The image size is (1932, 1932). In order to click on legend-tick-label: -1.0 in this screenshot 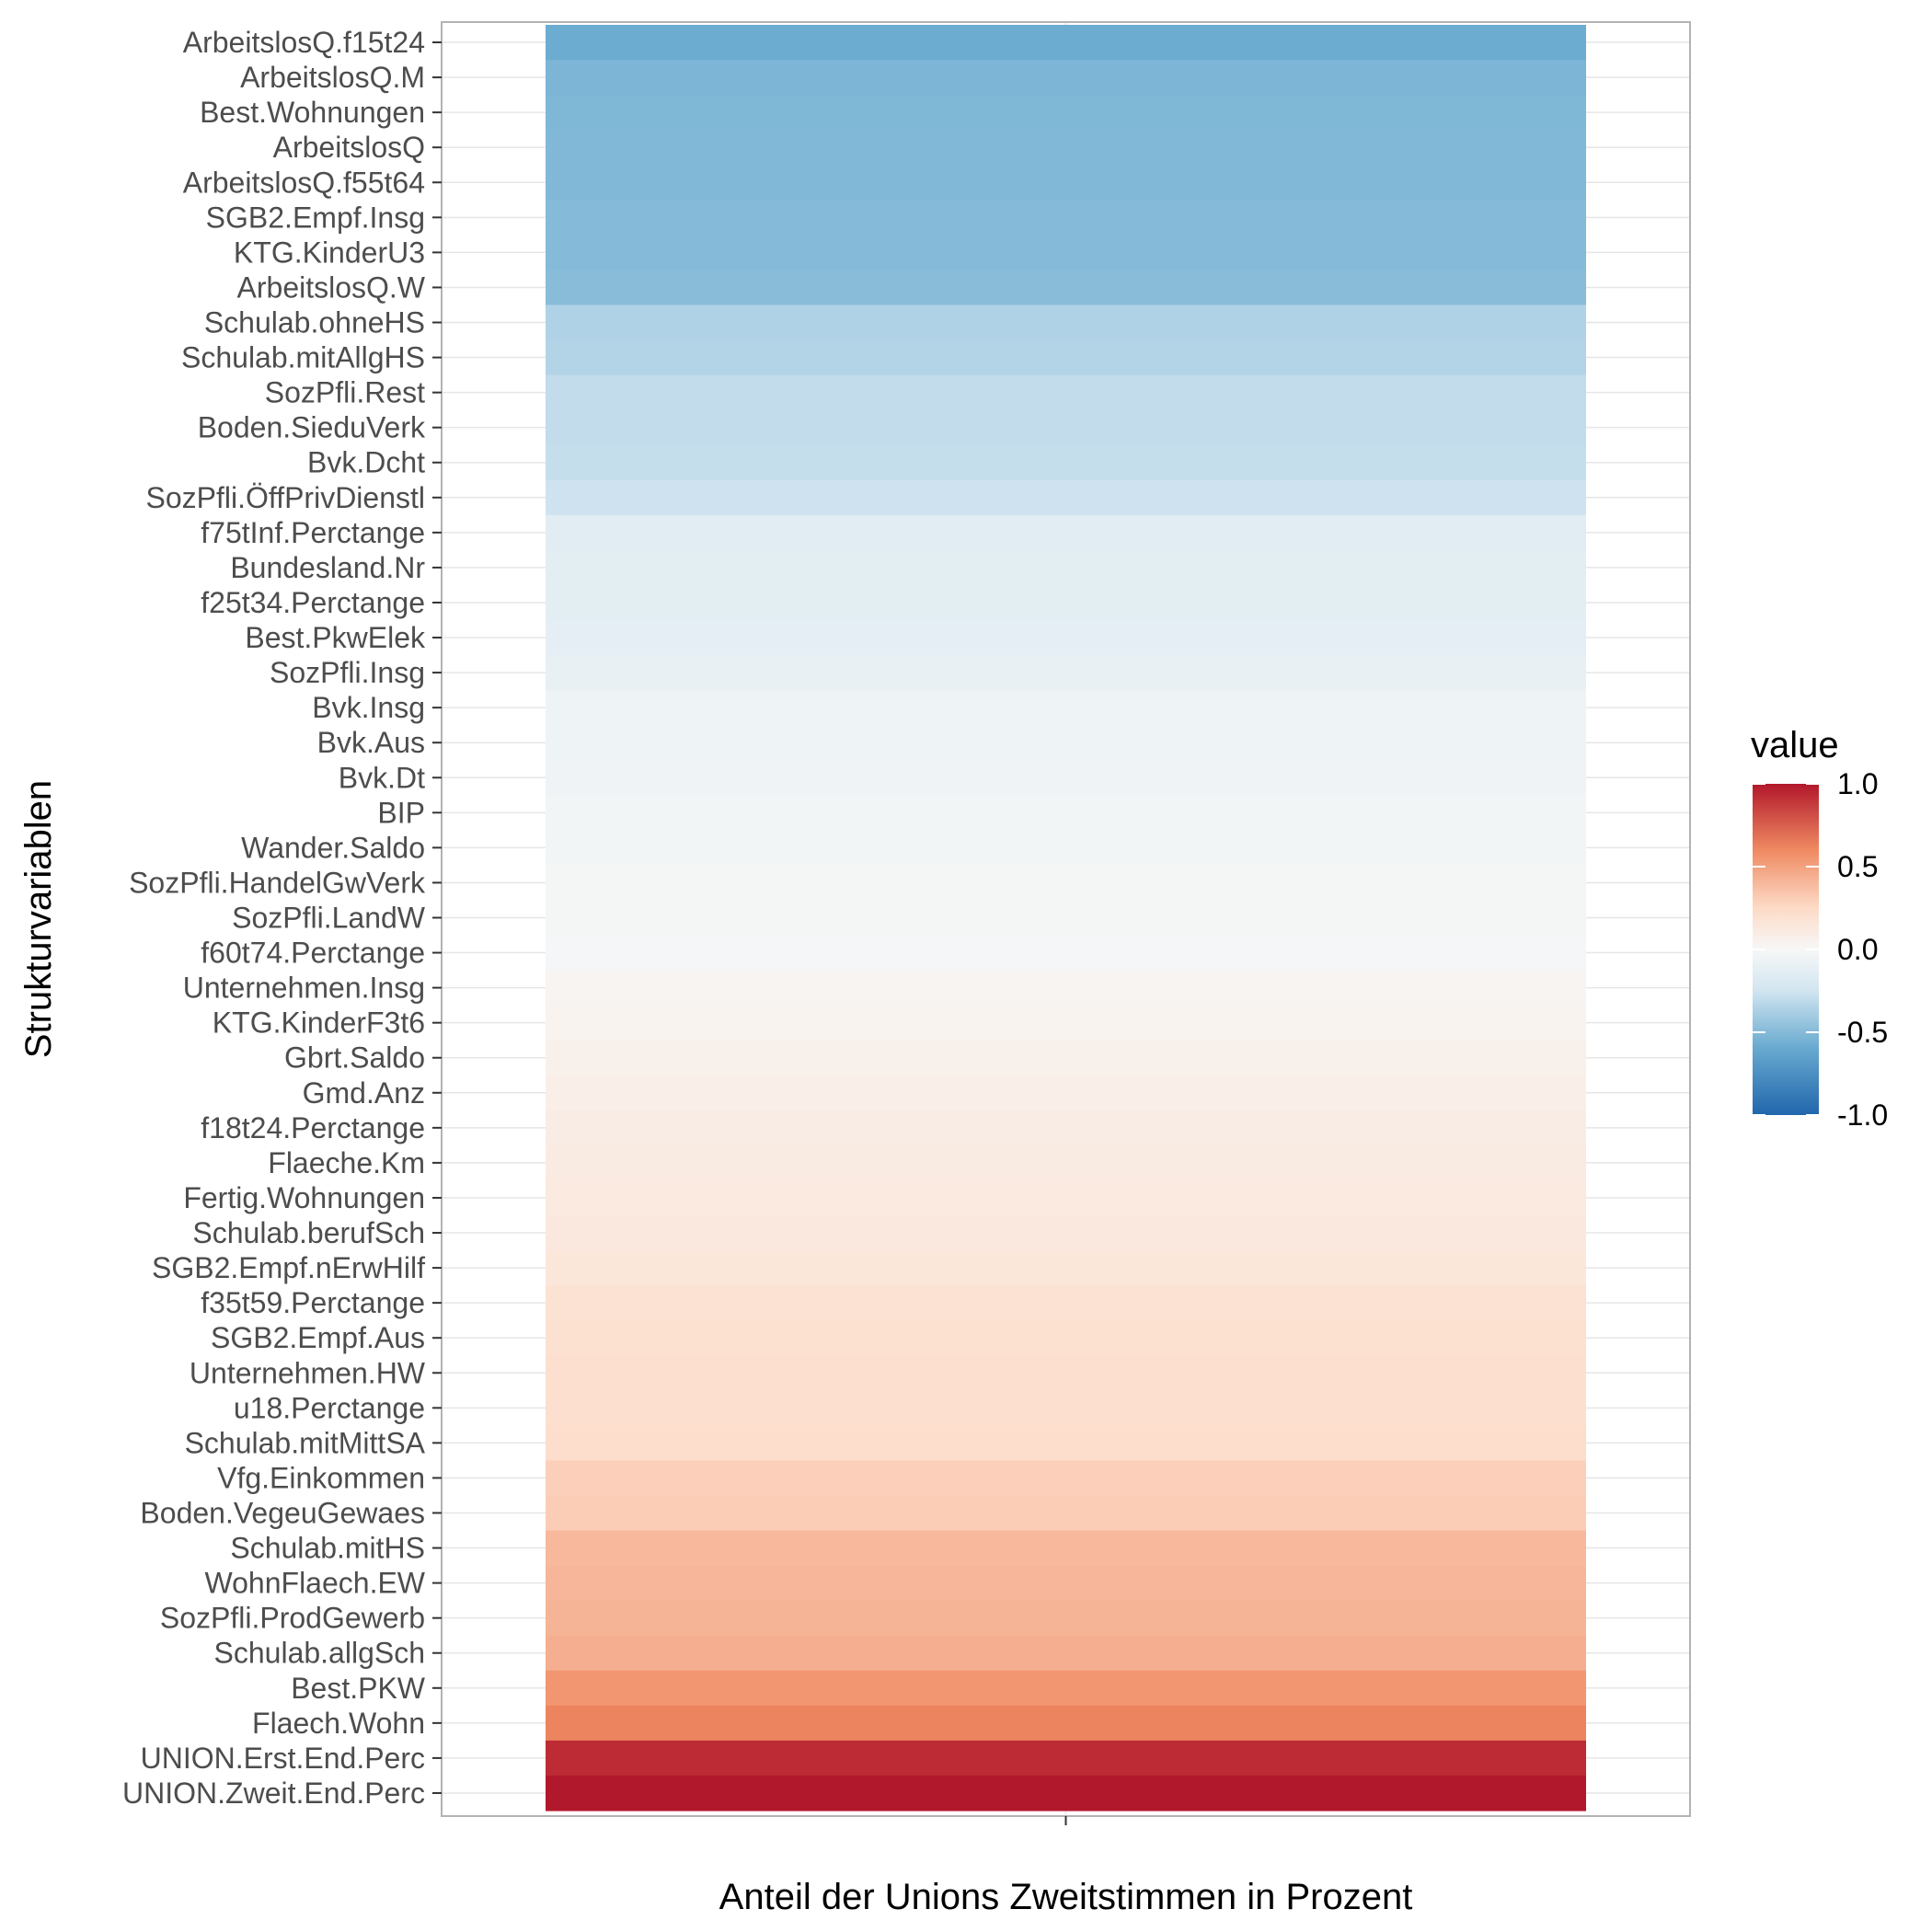, I will do `click(1862, 1115)`.